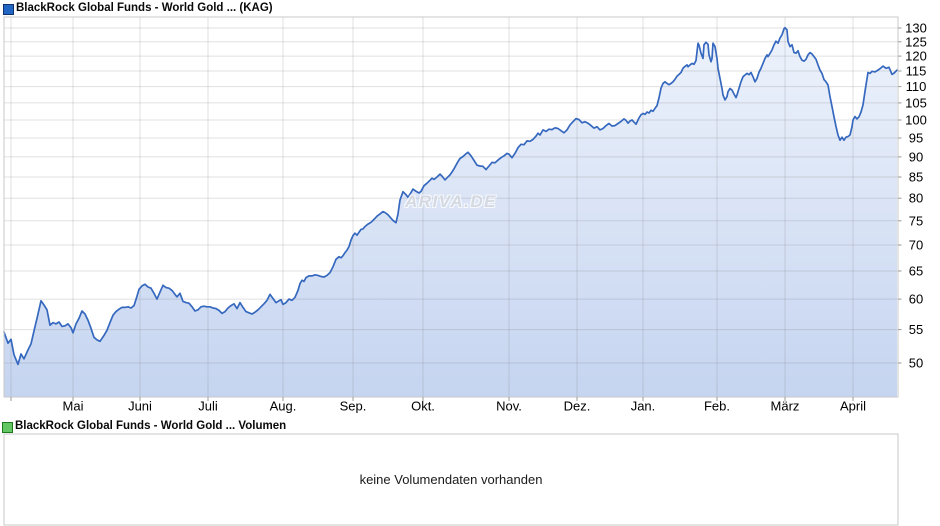 The height and width of the screenshot is (526, 940). Describe the element at coordinates (916, 41) in the screenshot. I see `y-axis-label: 125` at that location.